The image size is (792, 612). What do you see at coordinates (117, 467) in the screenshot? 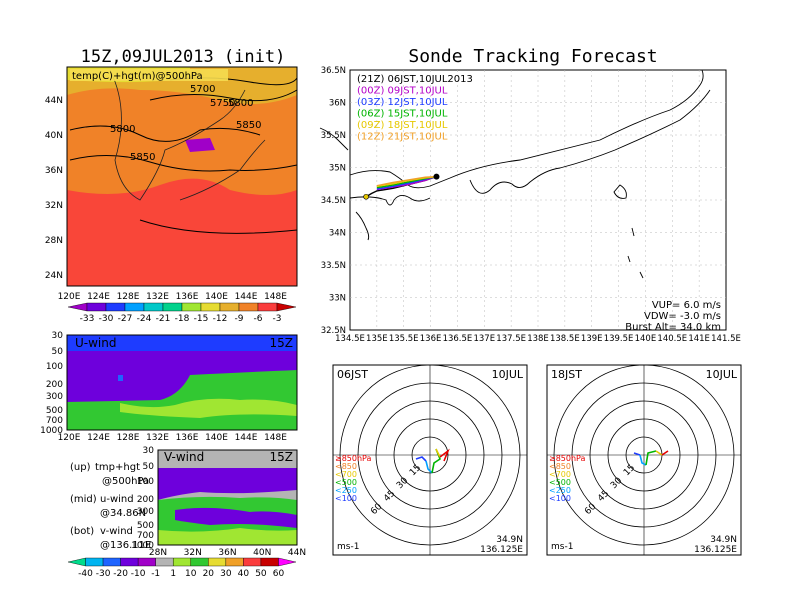
I see `note-up-text: tmp+hgt` at bounding box center [117, 467].